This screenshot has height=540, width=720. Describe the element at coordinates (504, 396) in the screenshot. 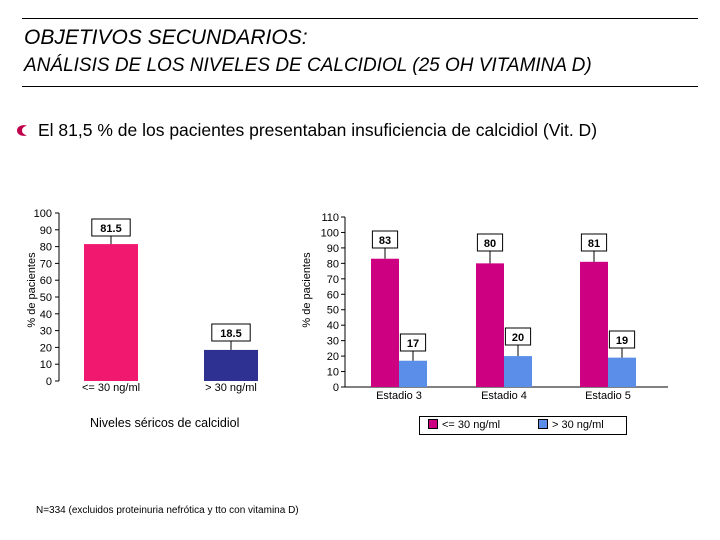

I see `chart2-category-label-1: Estadio 4` at that location.